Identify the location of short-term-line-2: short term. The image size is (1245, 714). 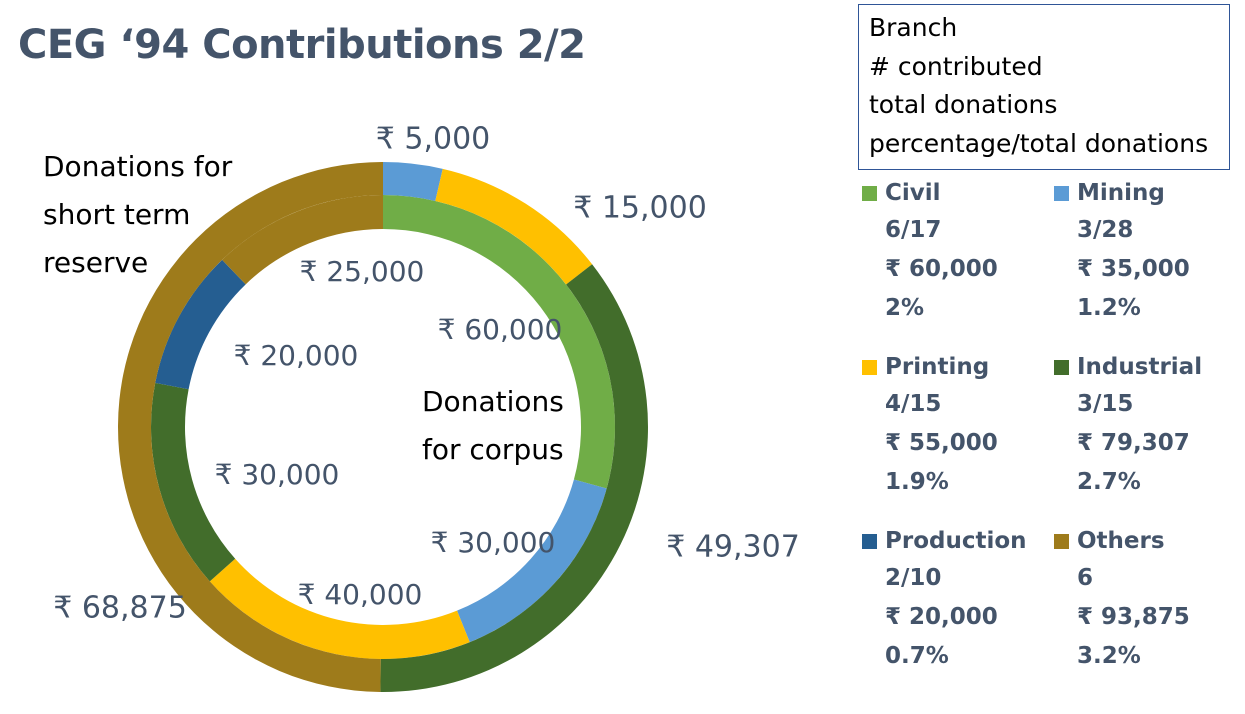
(117, 214).